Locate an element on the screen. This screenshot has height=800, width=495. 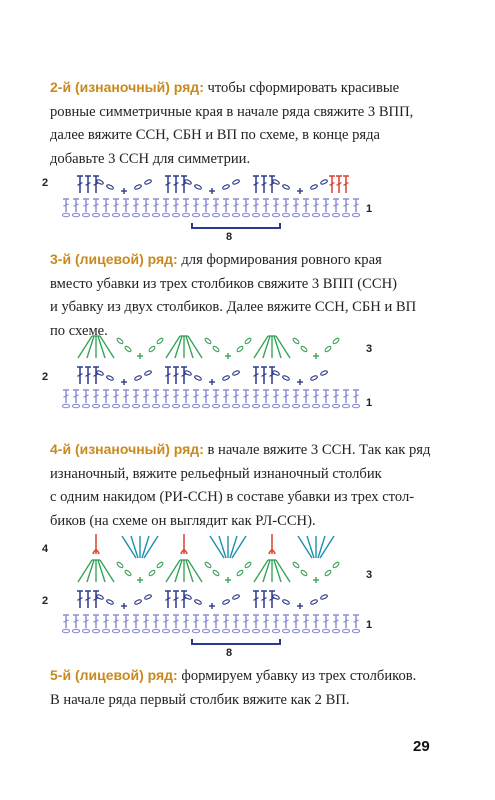
paragraph-heading: 3-й (лицевой) ряд: is located at coordinates (114, 259).